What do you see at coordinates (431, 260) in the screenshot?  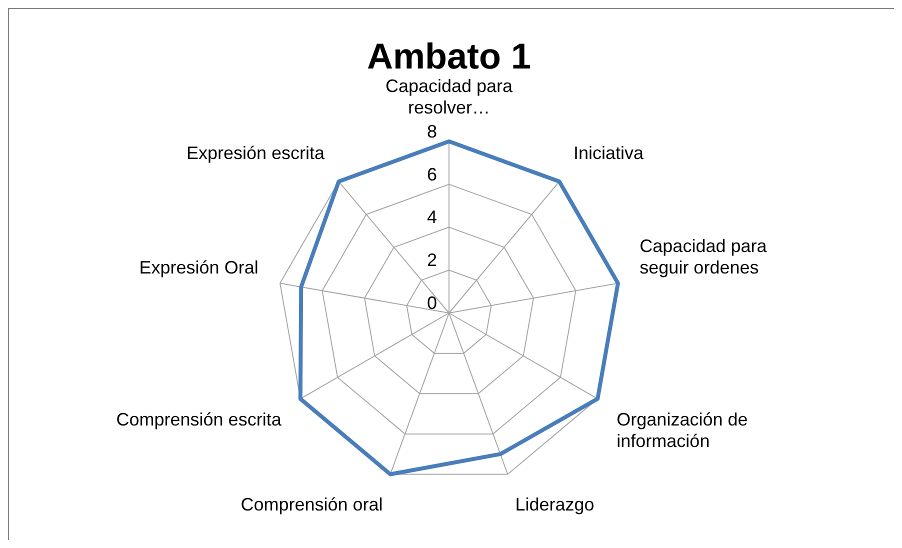 I see `y-tick-label: 2` at bounding box center [431, 260].